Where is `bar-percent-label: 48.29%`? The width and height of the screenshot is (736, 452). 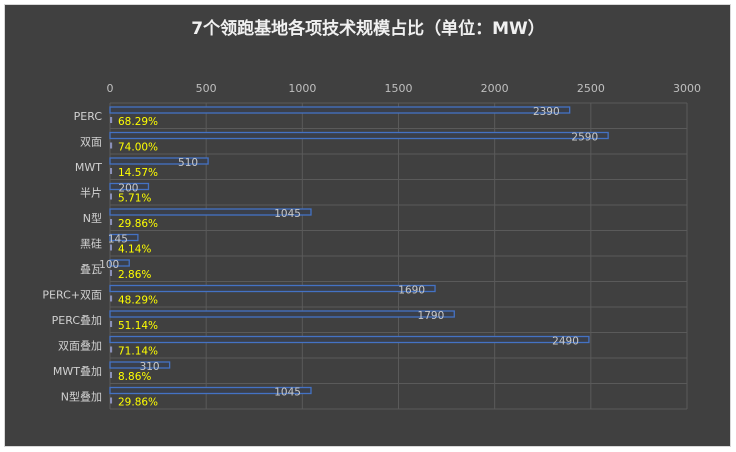 bar-percent-label: 48.29% is located at coordinates (138, 301).